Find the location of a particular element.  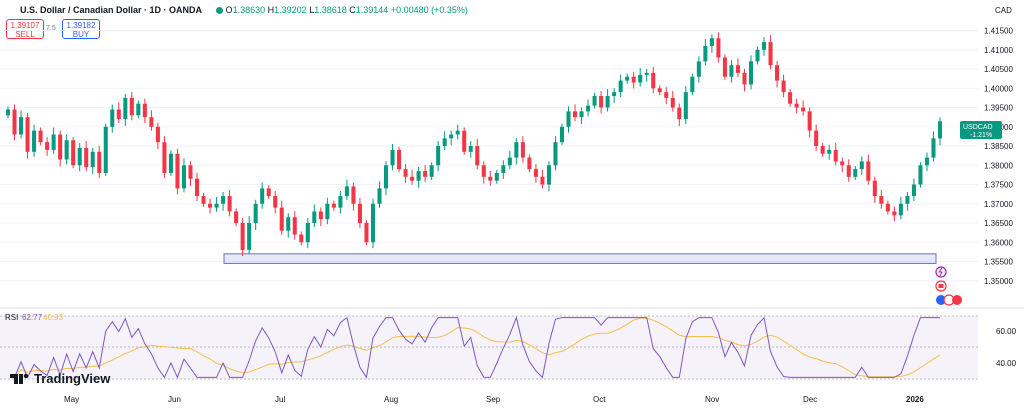

tradingview-logo: TradingView is located at coordinates (60, 378).